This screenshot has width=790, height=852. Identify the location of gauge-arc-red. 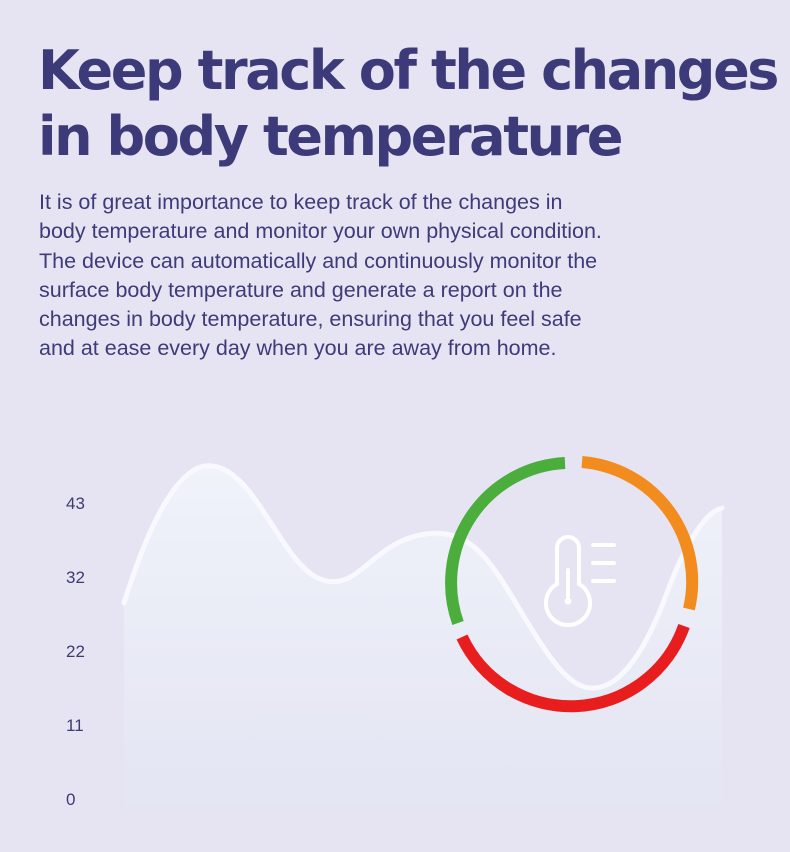
(573, 668).